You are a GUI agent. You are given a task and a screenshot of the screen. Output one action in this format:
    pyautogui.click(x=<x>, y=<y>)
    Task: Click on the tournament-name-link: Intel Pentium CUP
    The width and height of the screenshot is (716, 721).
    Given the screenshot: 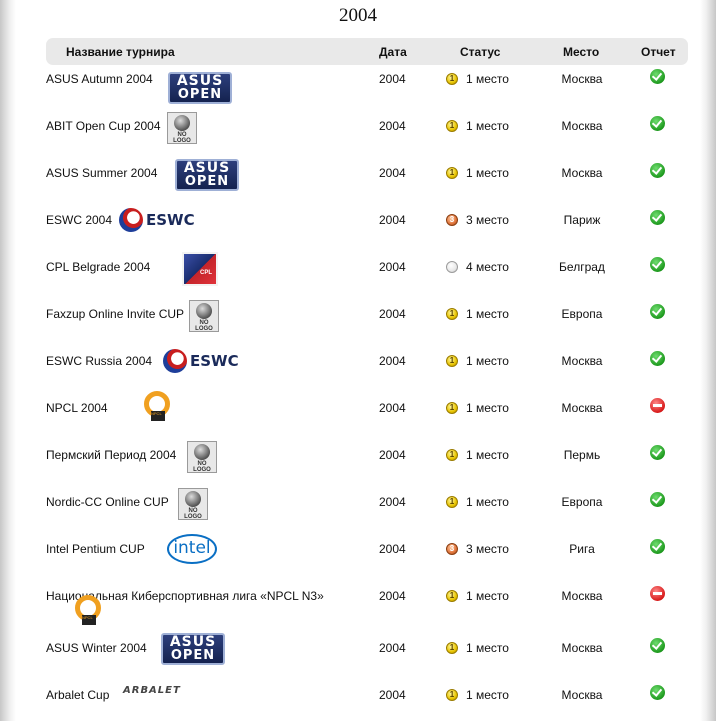 What is the action you would take?
    pyautogui.click(x=95, y=549)
    